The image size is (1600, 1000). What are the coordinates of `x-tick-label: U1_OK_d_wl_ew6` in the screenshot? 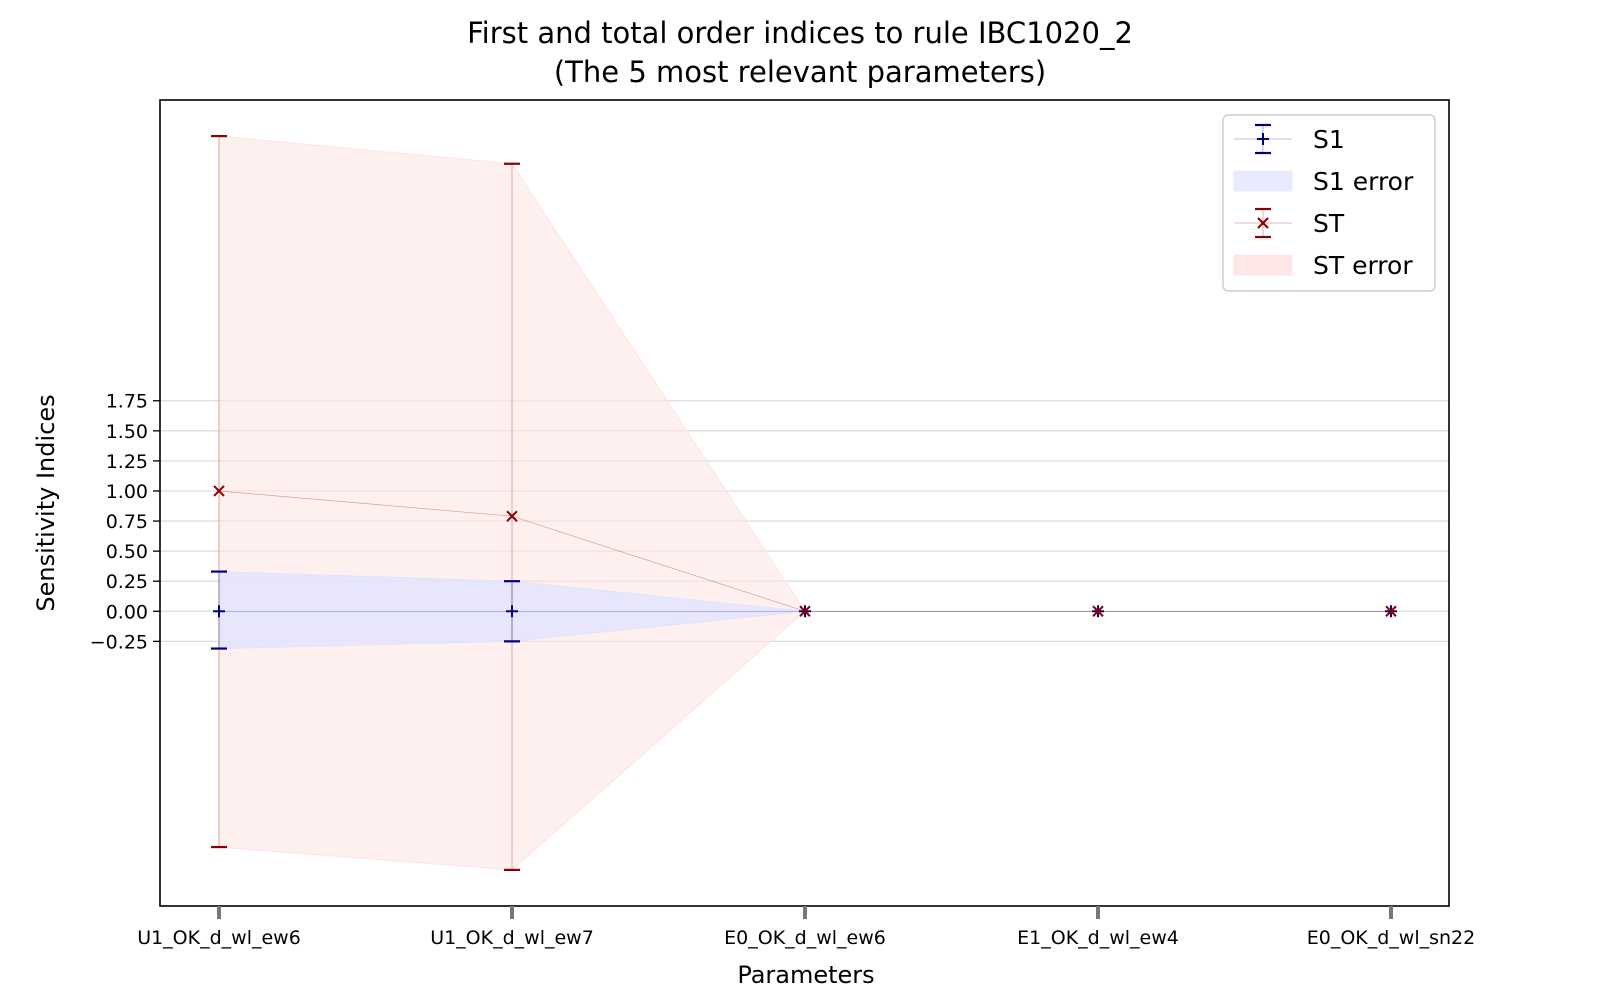 It's located at (219, 938).